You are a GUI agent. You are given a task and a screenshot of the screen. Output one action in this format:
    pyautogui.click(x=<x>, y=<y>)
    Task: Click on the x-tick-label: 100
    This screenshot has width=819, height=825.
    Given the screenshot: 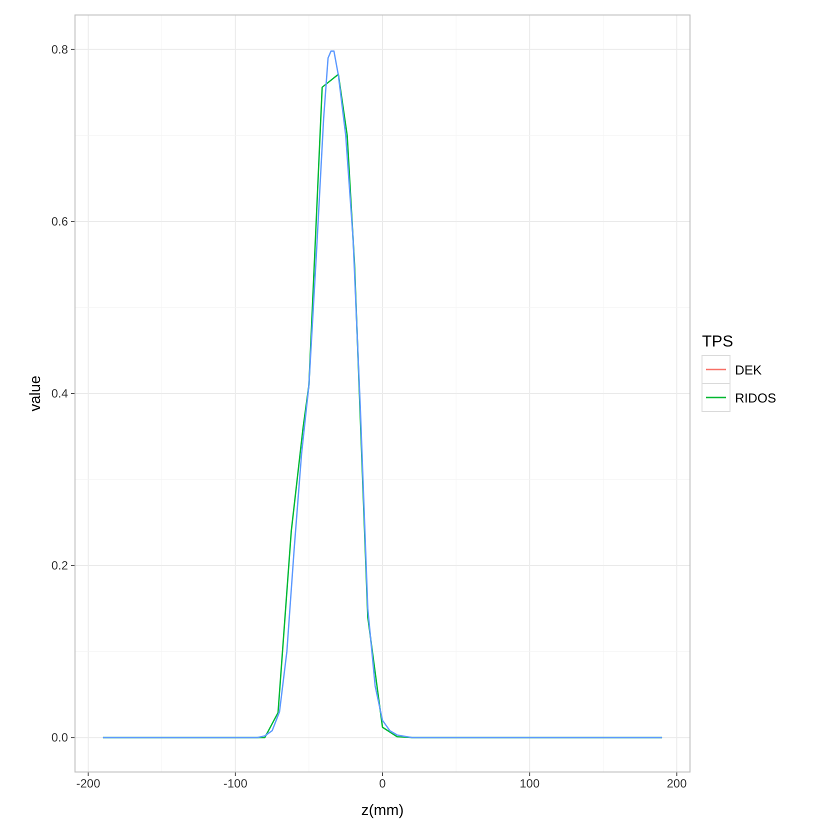 What is the action you would take?
    pyautogui.click(x=530, y=783)
    